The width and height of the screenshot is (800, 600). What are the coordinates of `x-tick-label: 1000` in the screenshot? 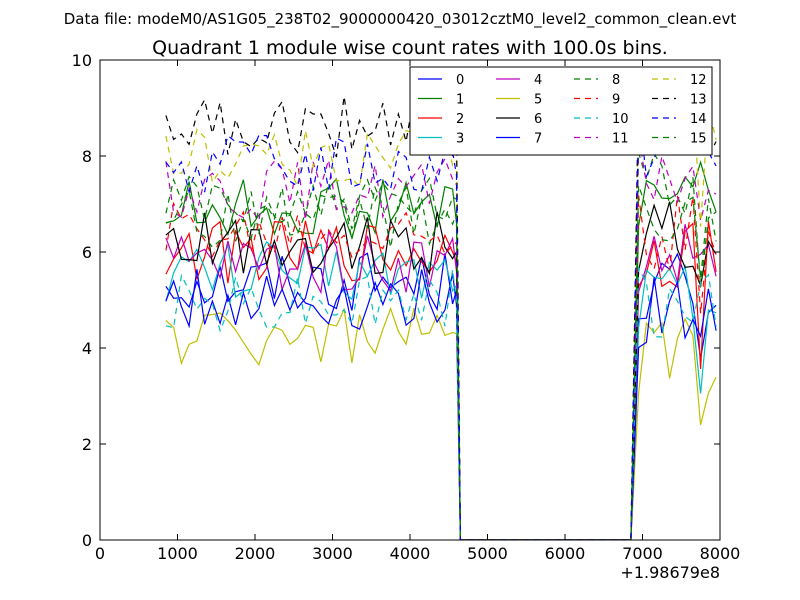 It's located at (177, 553).